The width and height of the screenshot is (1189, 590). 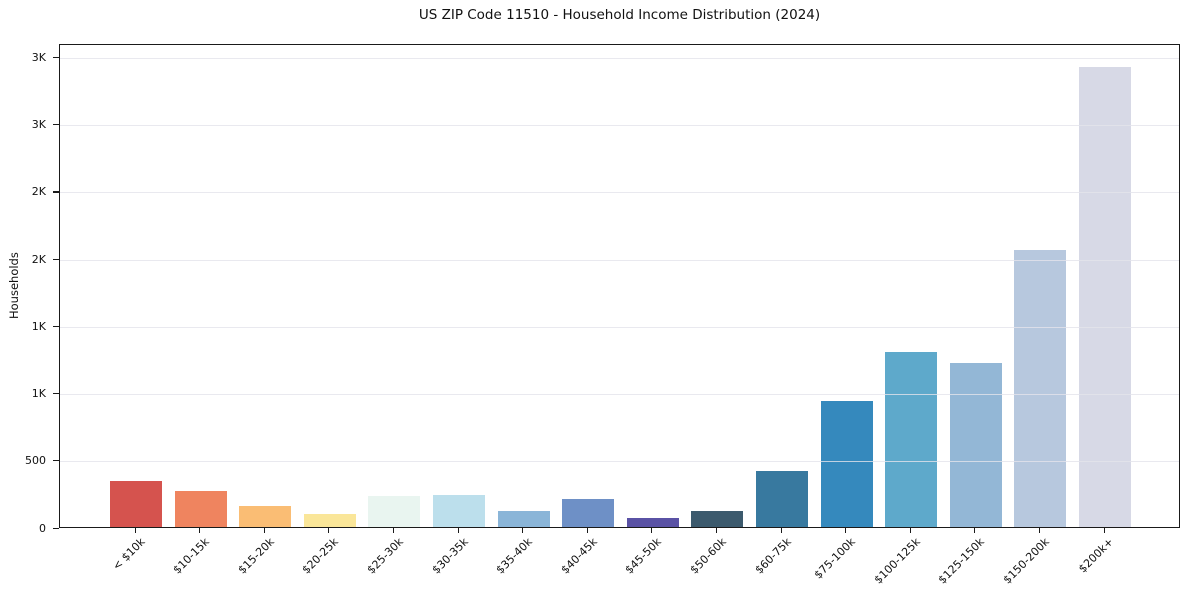 I want to click on x-tick-label: $200k+, so click(x=1096, y=555).